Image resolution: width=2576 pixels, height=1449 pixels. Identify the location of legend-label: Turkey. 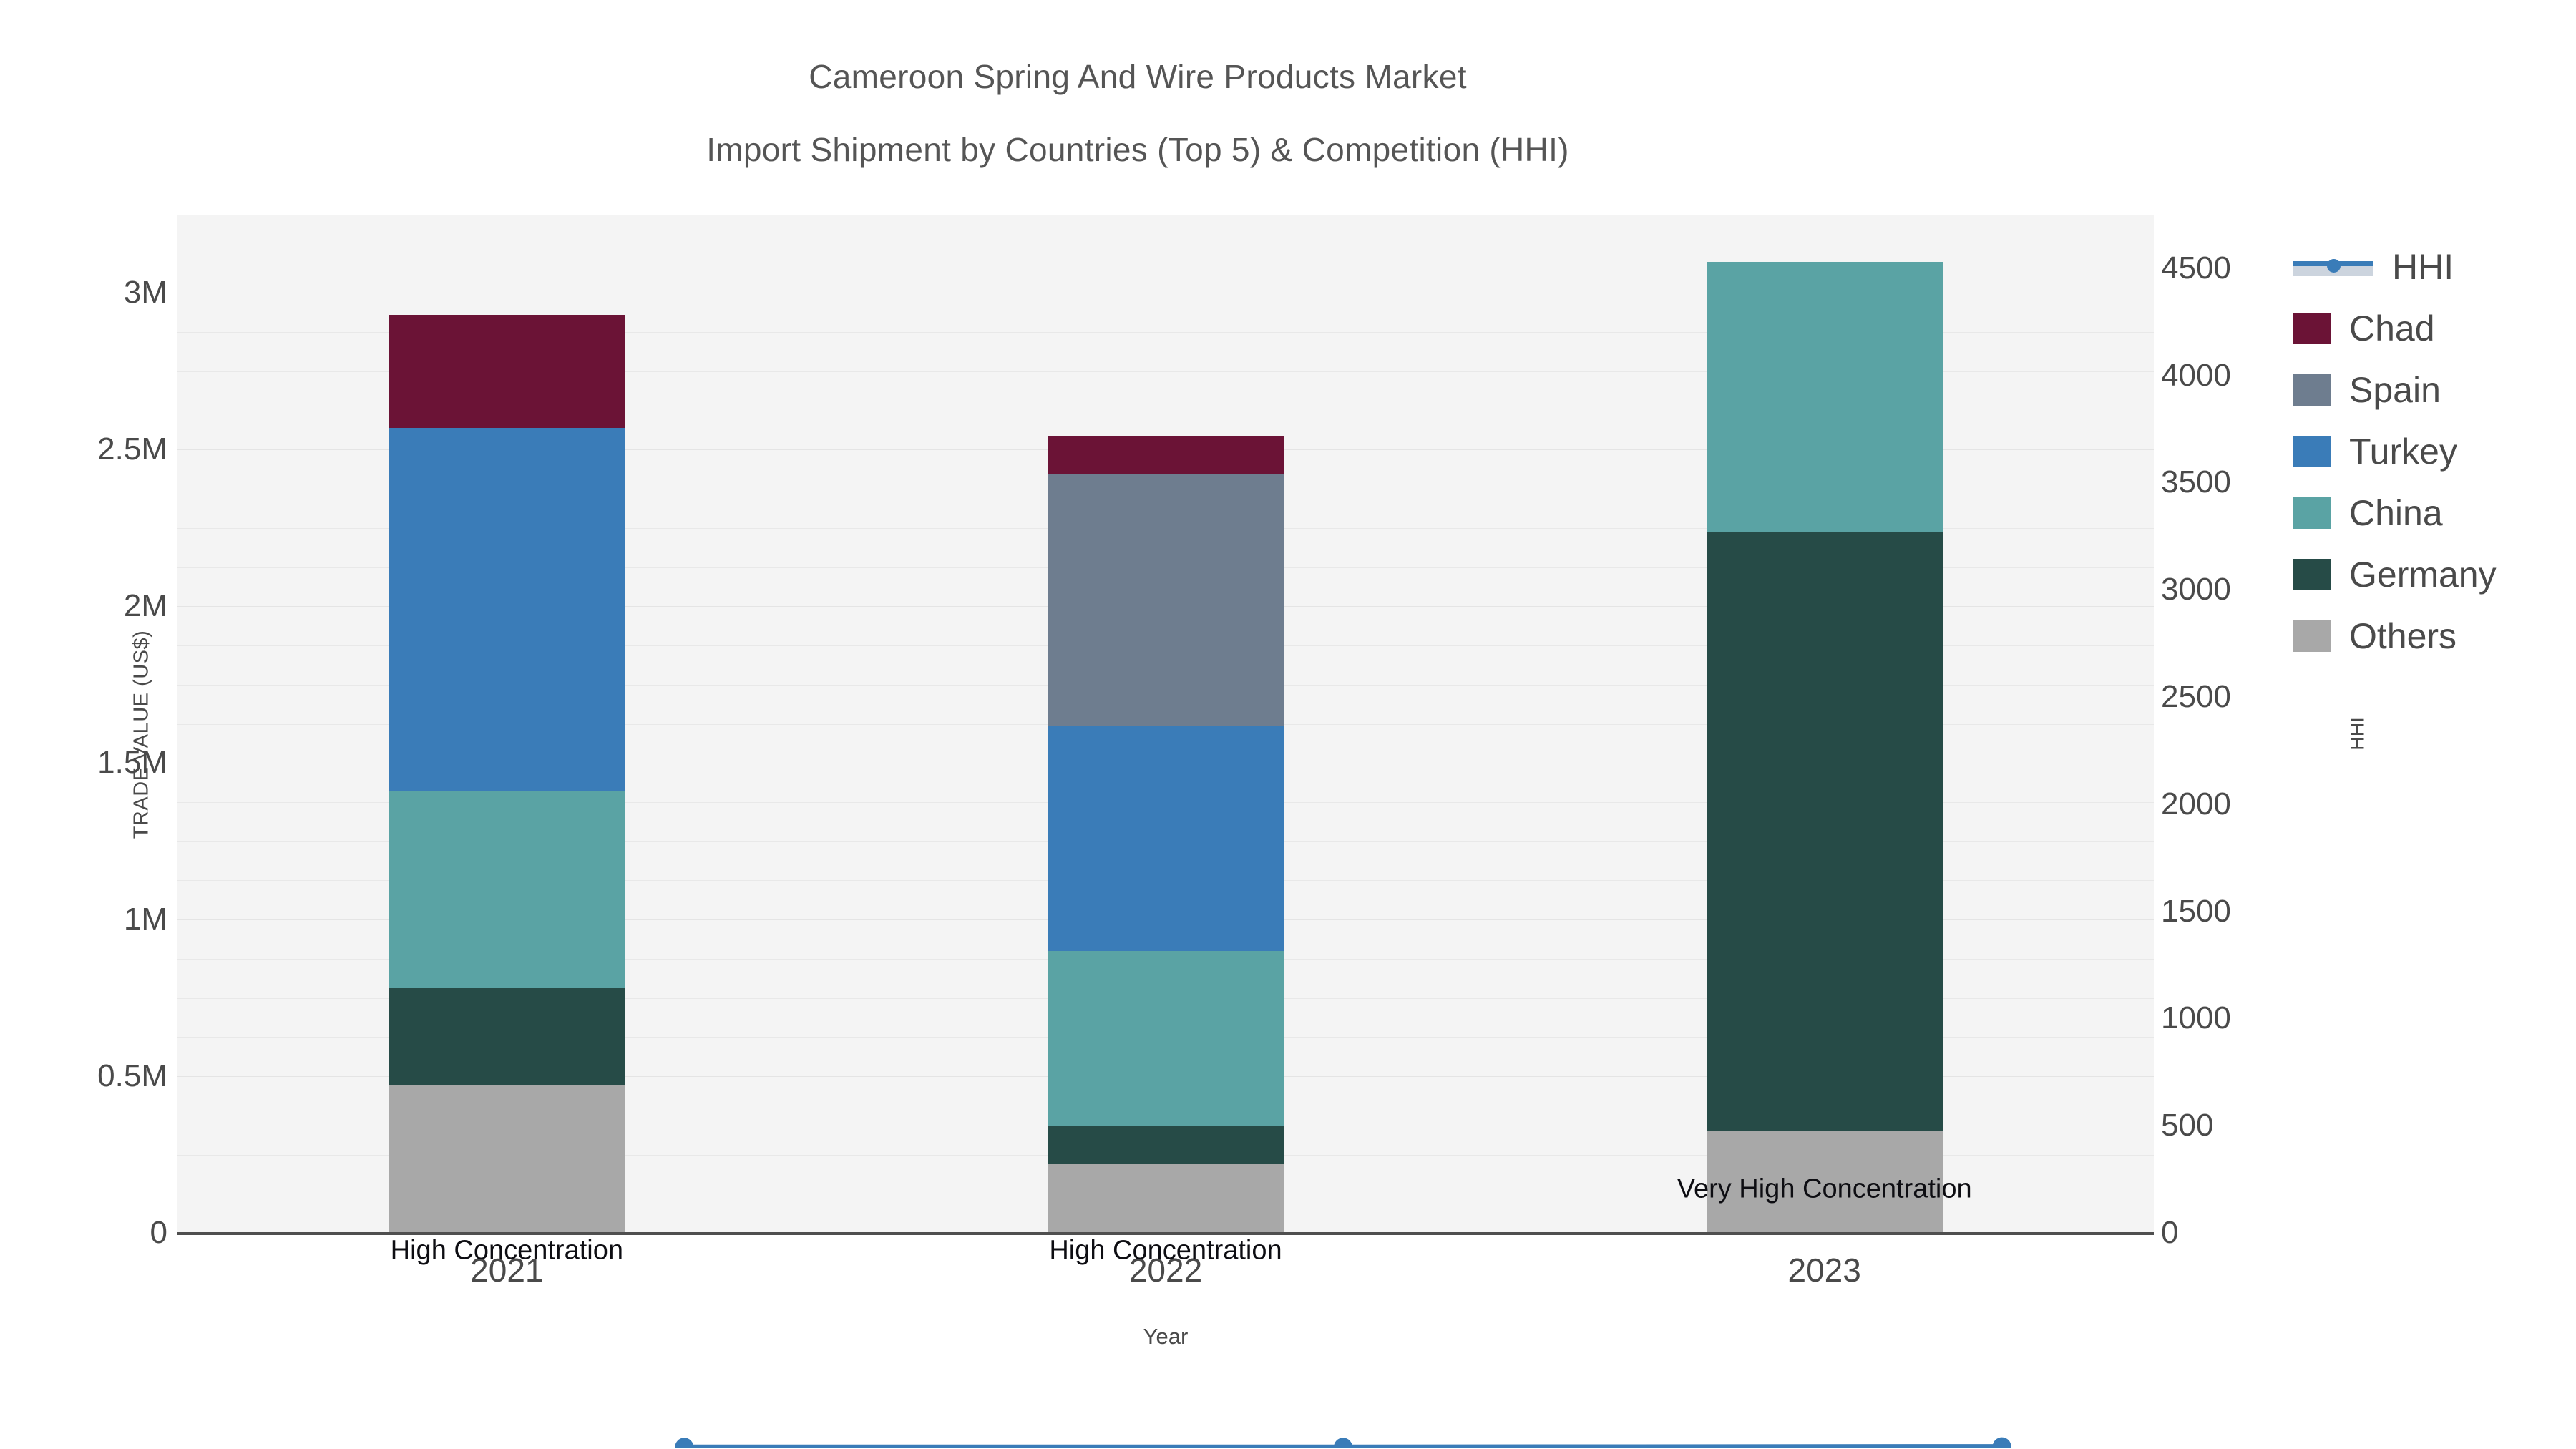
(2403, 451).